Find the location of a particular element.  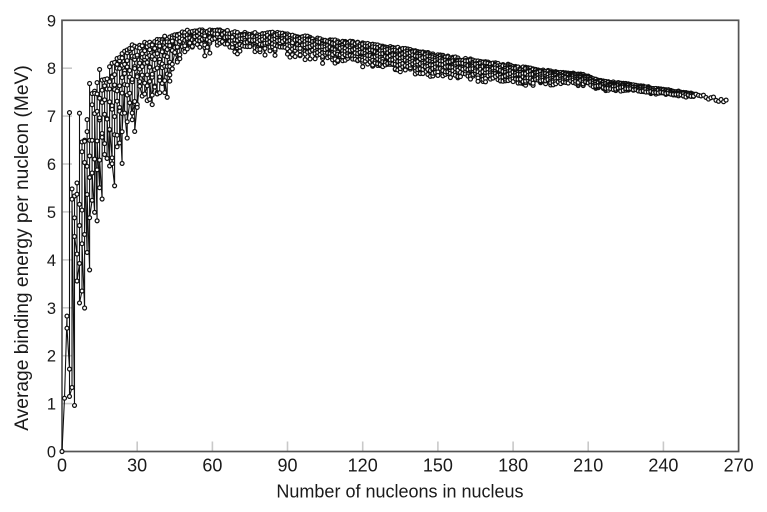

svg-text: 5 is located at coordinates (51, 213).